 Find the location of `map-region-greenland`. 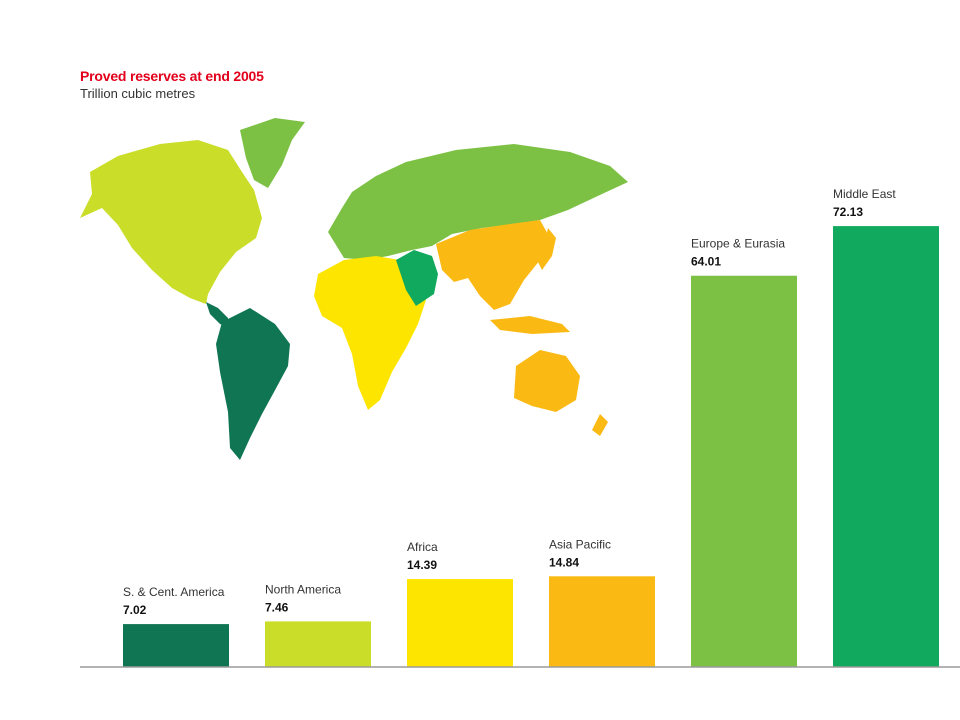

map-region-greenland is located at coordinates (272, 153).